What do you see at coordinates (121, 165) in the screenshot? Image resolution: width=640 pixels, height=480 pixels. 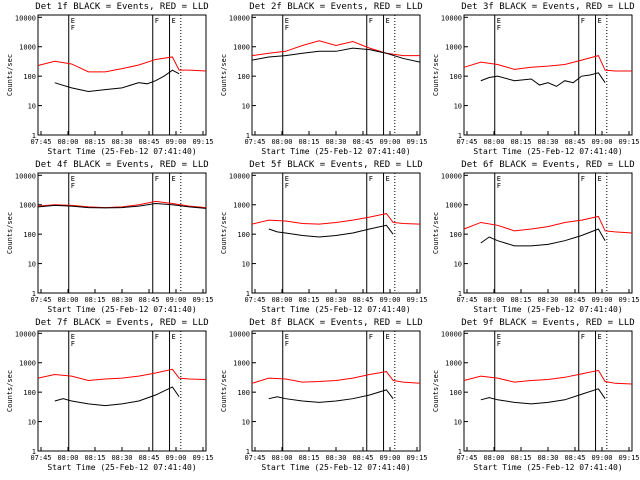 I see `panel-title: Det 4f BLACK = Events, RED = LLD` at bounding box center [121, 165].